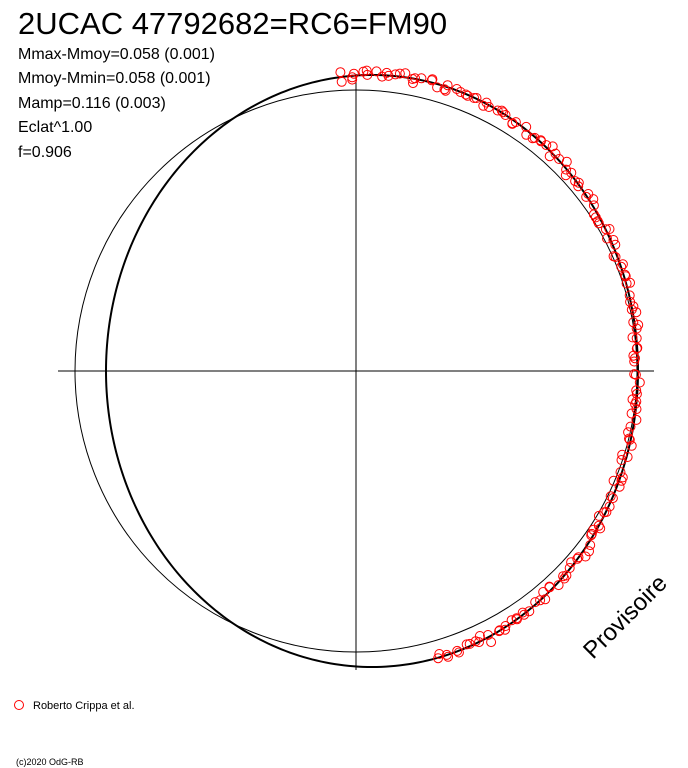 The width and height of the screenshot is (688, 768). I want to click on copyright-text: (c)2020 OdG-RB, so click(50, 762).